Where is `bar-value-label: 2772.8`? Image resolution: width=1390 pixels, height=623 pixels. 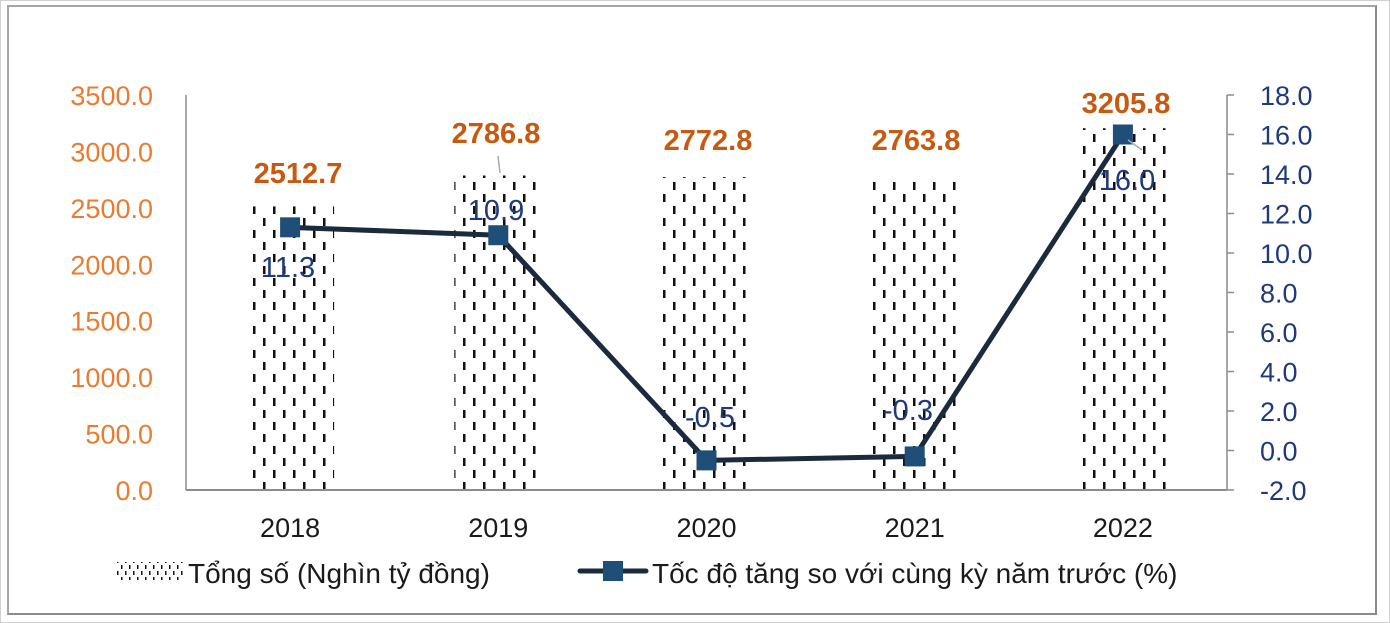
bar-value-label: 2772.8 is located at coordinates (708, 141).